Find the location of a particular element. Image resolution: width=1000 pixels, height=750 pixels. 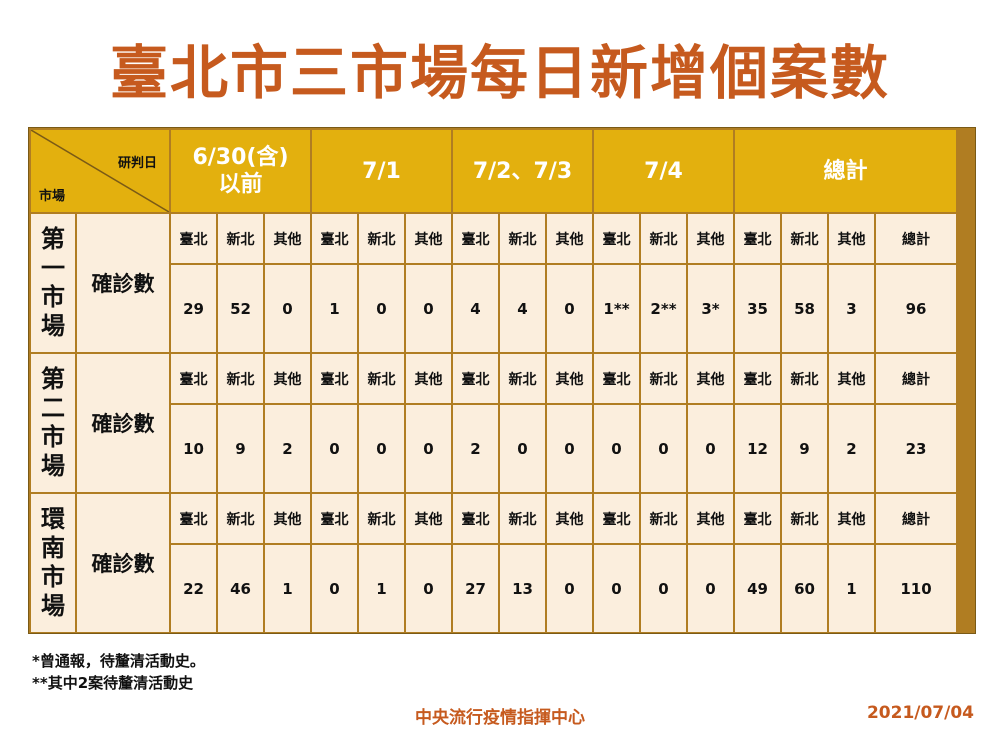

value-cell: 23 is located at coordinates (916, 448).